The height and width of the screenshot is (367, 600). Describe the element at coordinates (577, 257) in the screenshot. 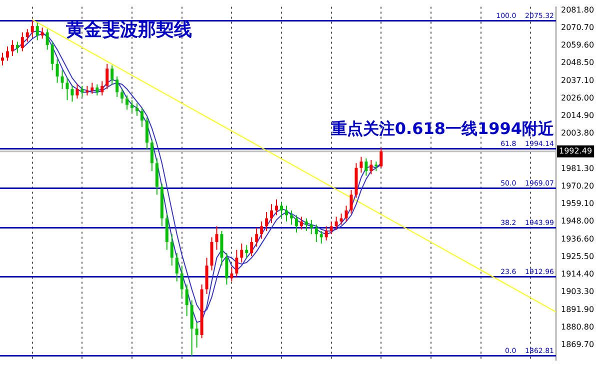

I see `y-tick-label: 1925.50` at that location.